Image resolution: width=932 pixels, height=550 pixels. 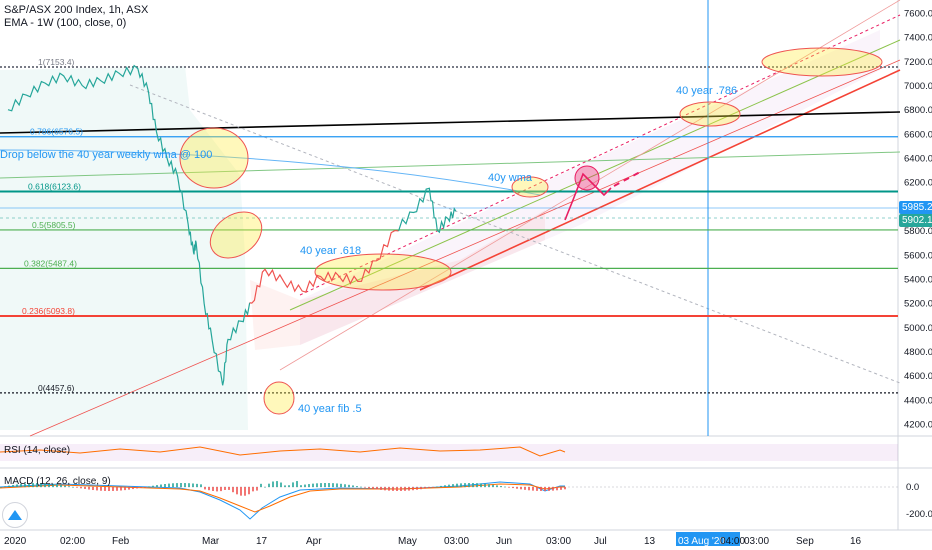 I want to click on rsi-line, so click(x=283, y=451).